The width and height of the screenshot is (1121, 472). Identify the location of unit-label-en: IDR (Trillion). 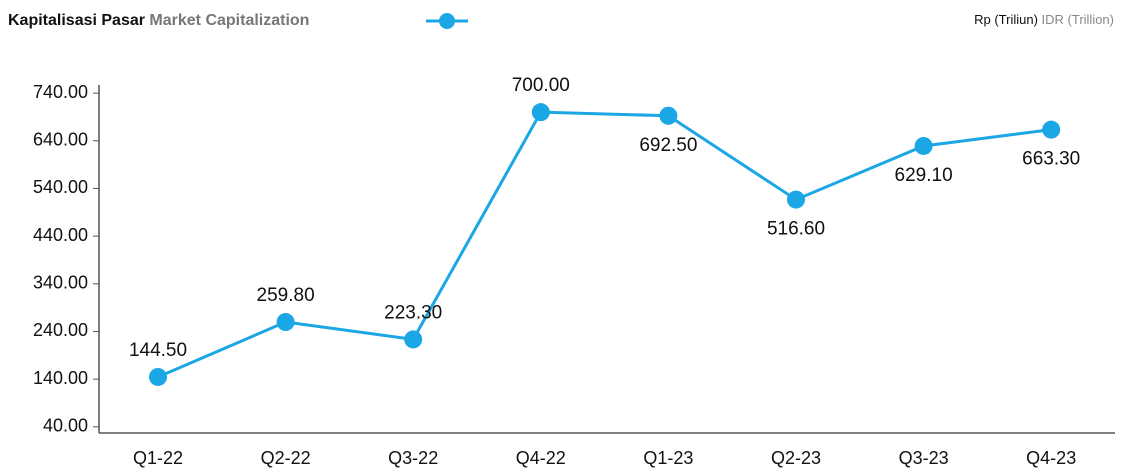
(1078, 19).